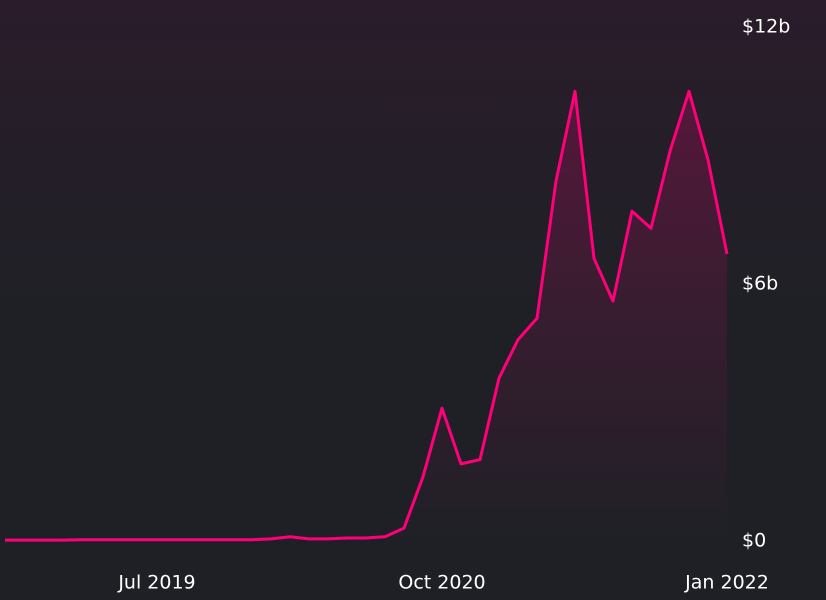  What do you see at coordinates (726, 583) in the screenshot?
I see `x-tick-label: Jan 2022` at bounding box center [726, 583].